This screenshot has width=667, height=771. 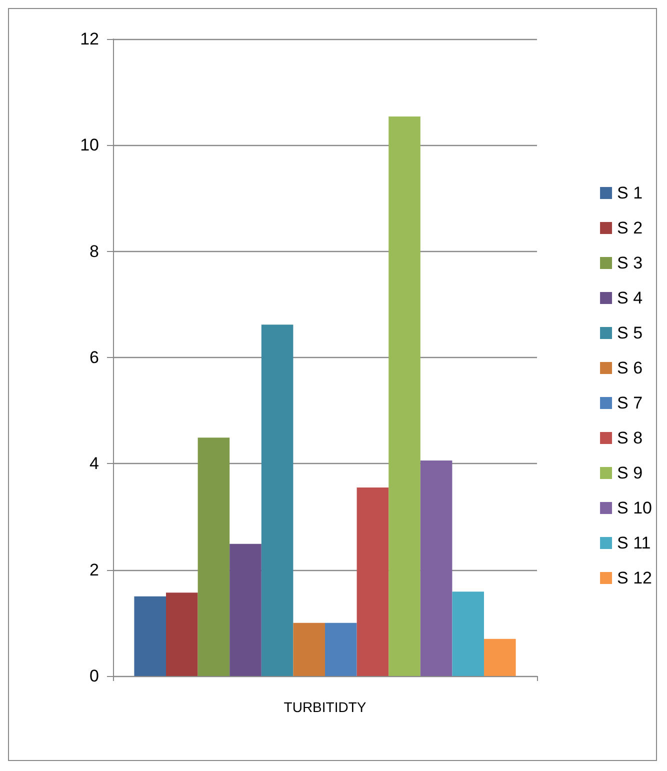 I want to click on y-tick-label: 0, so click(x=94, y=676).